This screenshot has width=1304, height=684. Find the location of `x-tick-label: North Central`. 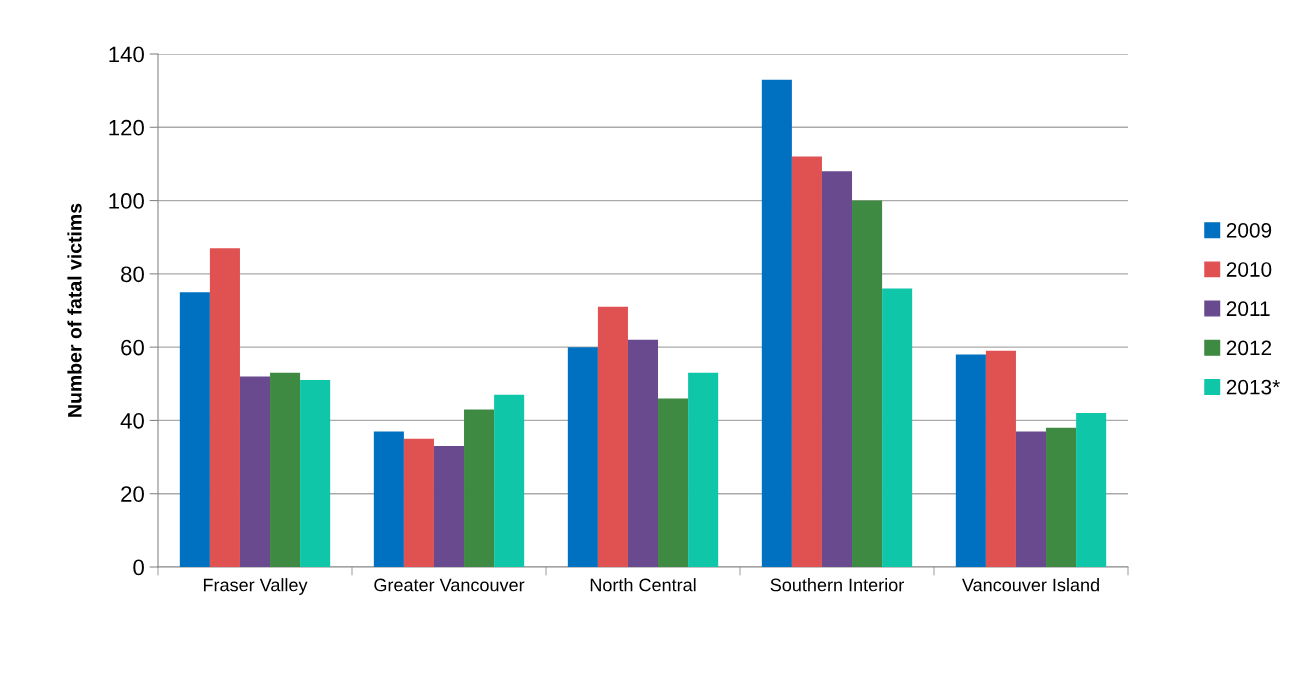

x-tick-label: North Central is located at coordinates (643, 585).